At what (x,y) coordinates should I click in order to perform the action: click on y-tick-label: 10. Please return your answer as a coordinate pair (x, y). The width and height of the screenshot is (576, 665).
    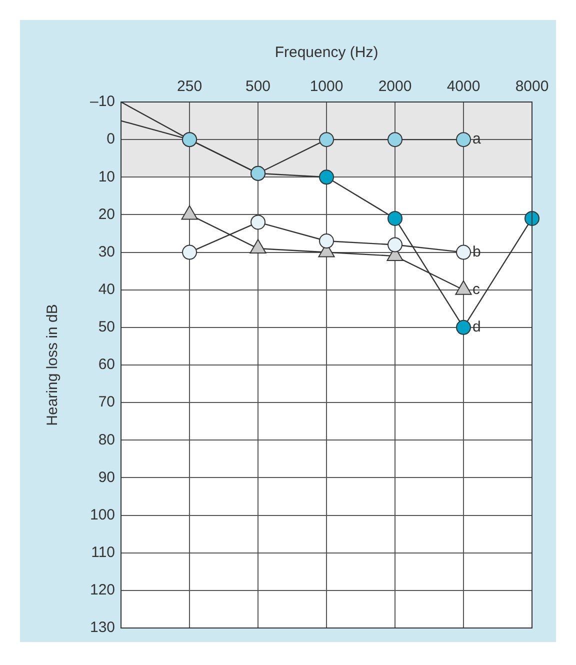
    Looking at the image, I should click on (107, 177).